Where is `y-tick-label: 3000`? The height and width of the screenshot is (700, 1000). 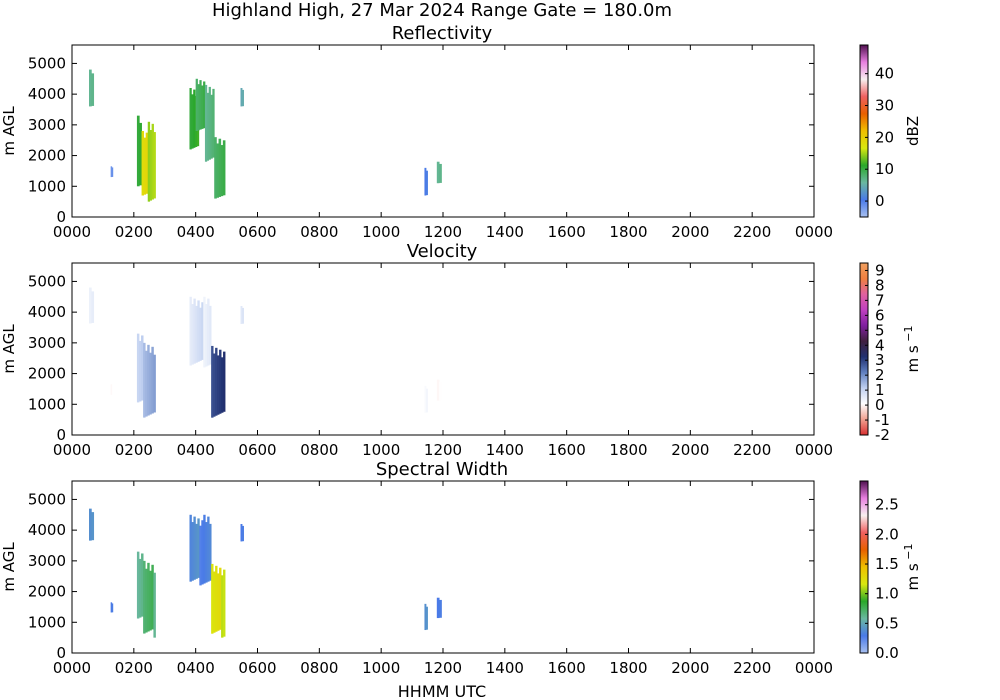
y-tick-label: 3000 is located at coordinates (47, 343).